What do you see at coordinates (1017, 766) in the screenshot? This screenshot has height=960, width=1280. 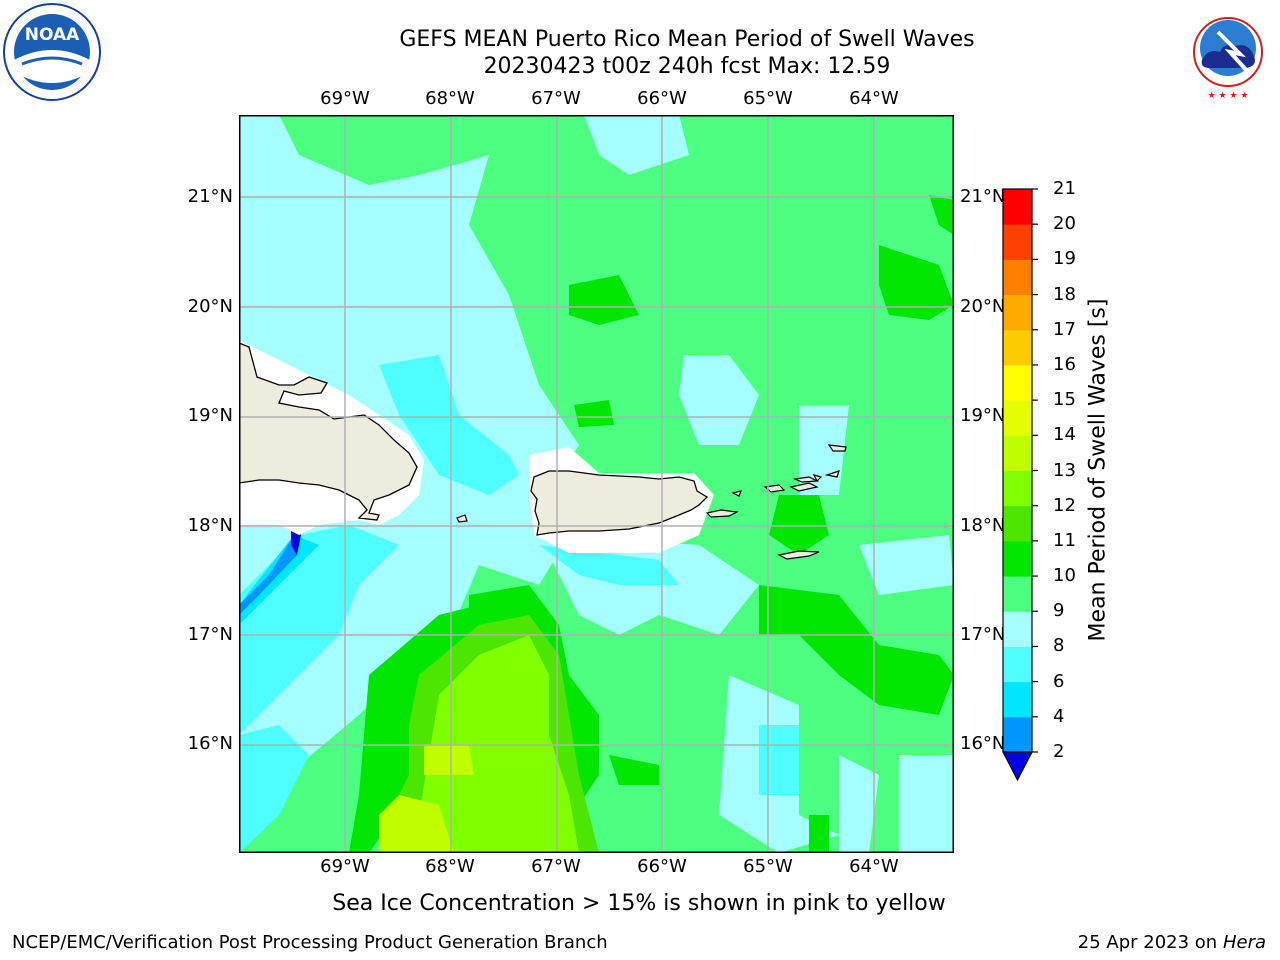 I see `colorbar-extend-triangle` at bounding box center [1017, 766].